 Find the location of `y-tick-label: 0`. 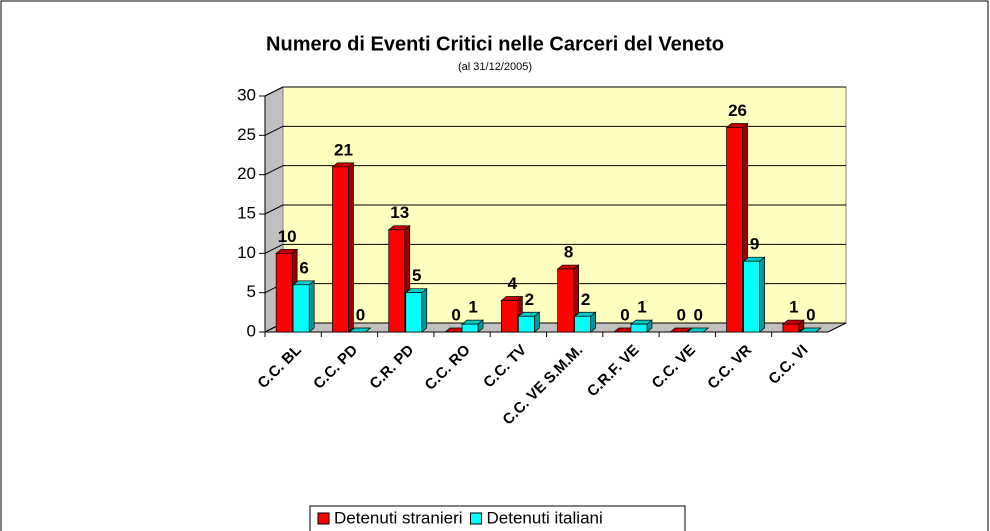

y-tick-label: 0 is located at coordinates (251, 330).